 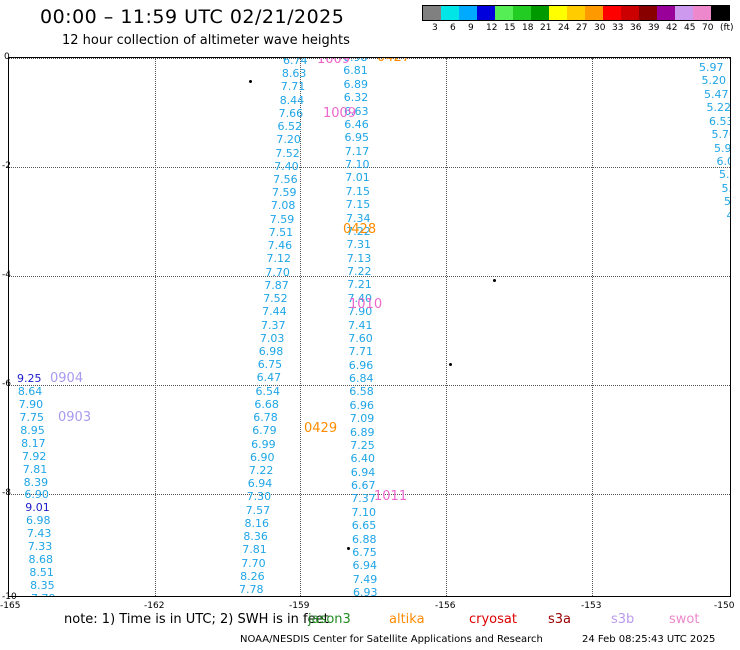 I want to click on swh-value: 6.52, so click(x=290, y=127).